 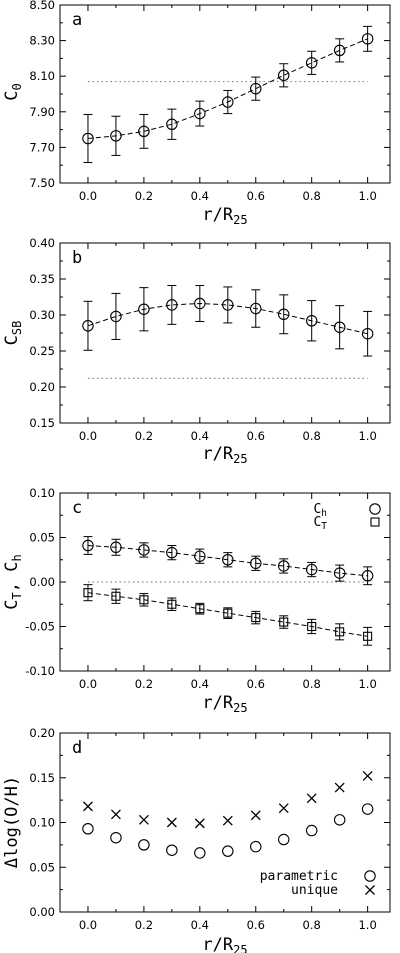 What do you see at coordinates (42, 351) in the screenshot?
I see `y-tick-label: 0.25` at bounding box center [42, 351].